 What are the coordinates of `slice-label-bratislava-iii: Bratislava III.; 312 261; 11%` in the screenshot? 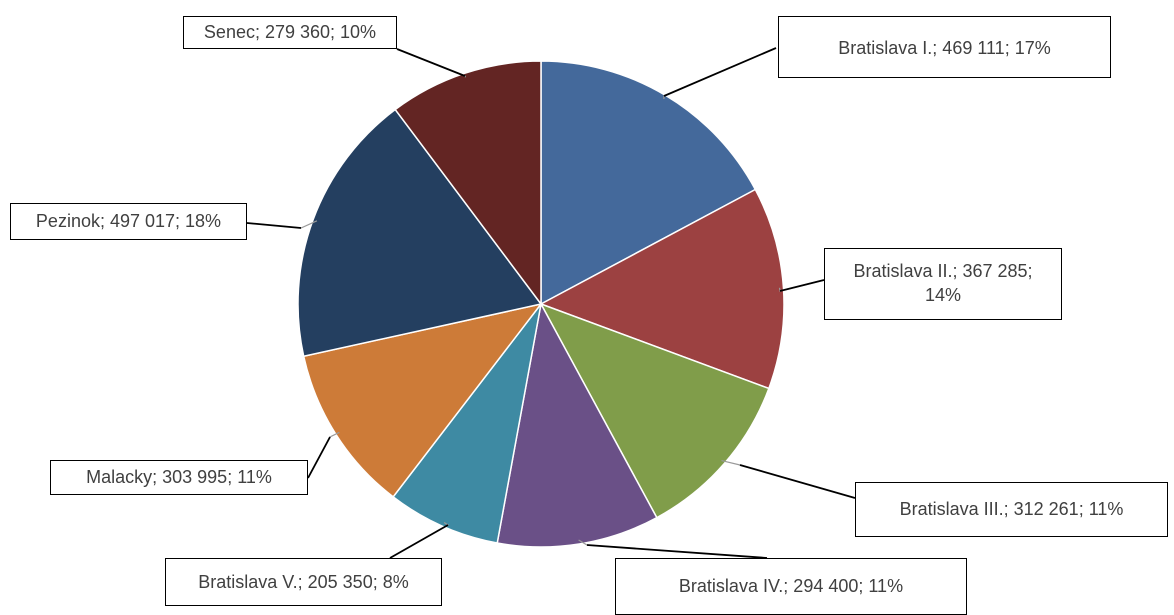 It's located at (1011, 509).